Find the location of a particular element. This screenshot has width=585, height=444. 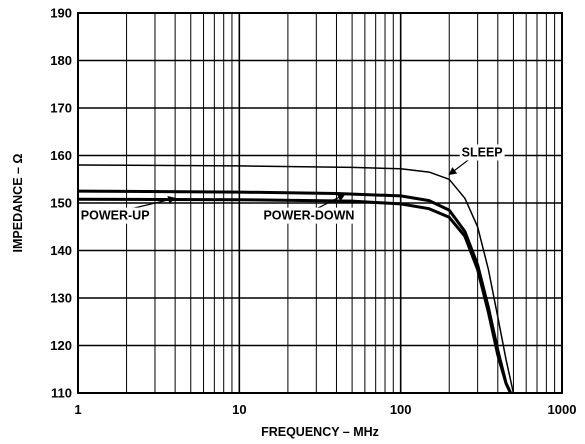

annotation-label-power-up: POWER-UP is located at coordinates (115, 216).